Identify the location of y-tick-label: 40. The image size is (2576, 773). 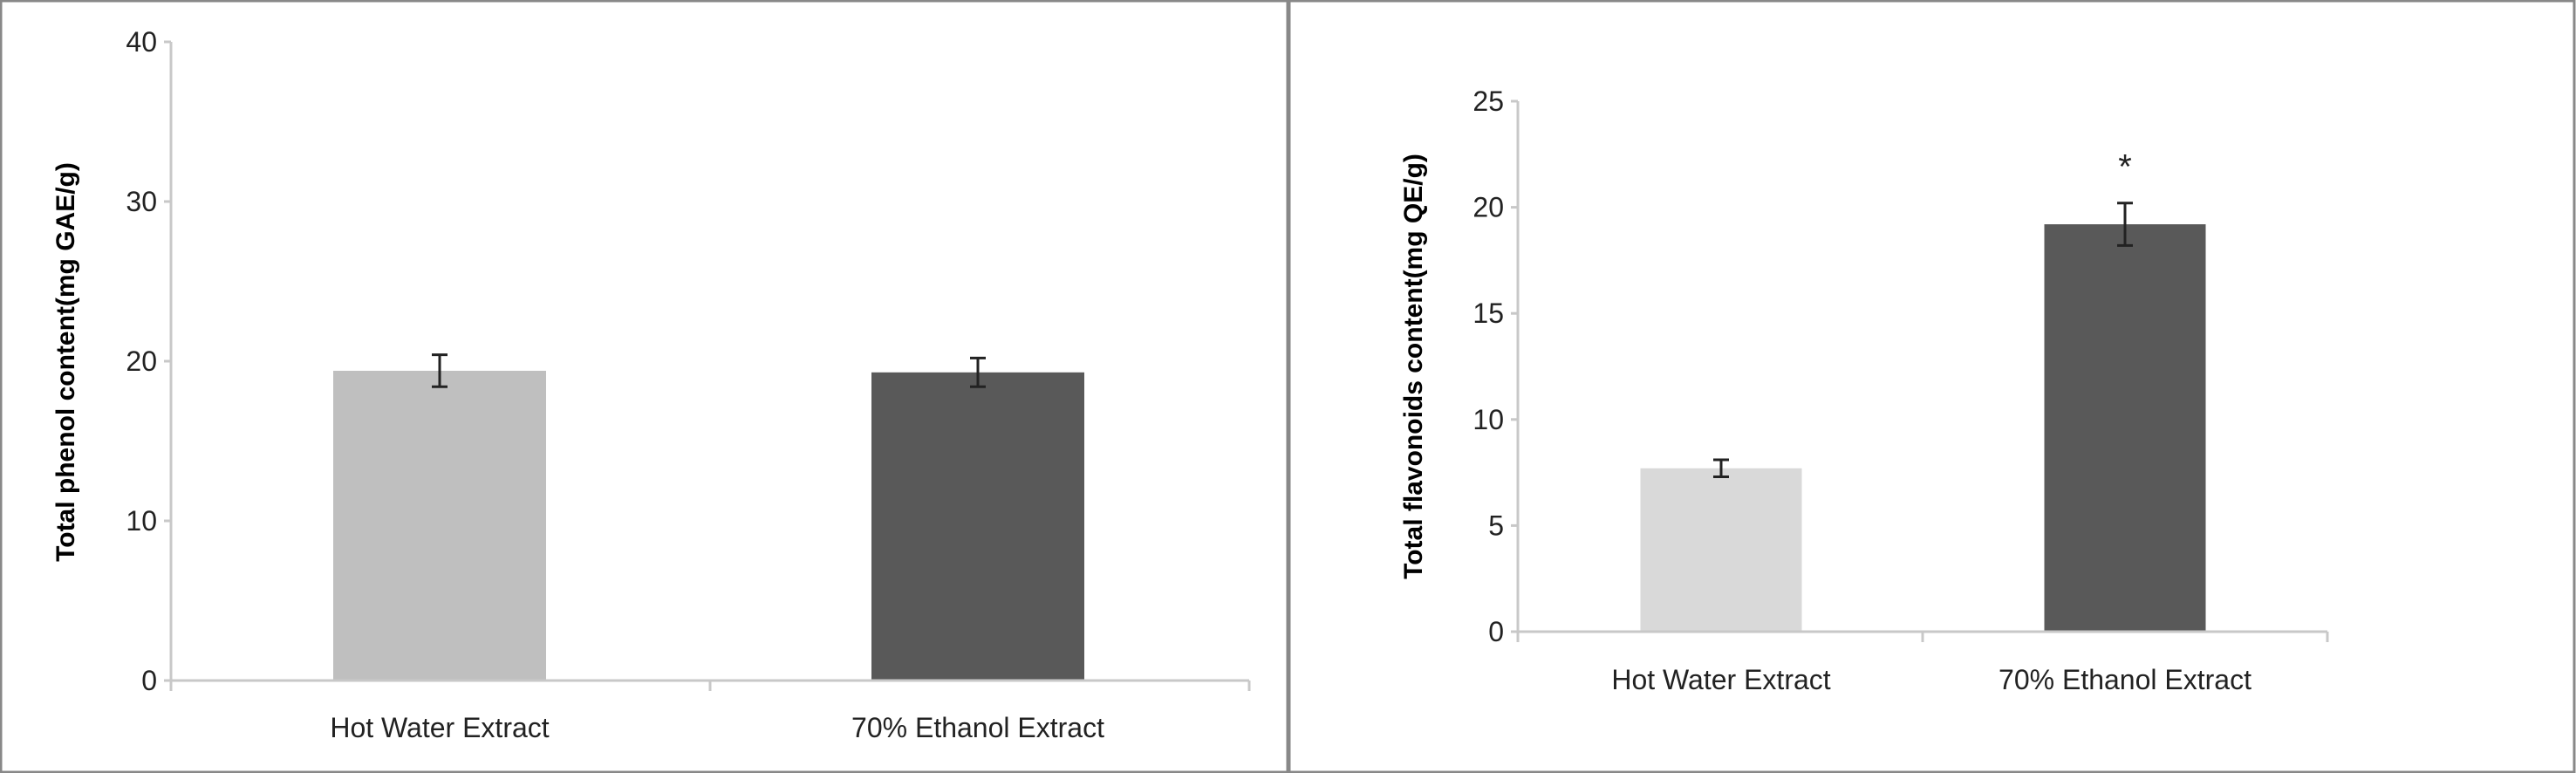
(141, 42).